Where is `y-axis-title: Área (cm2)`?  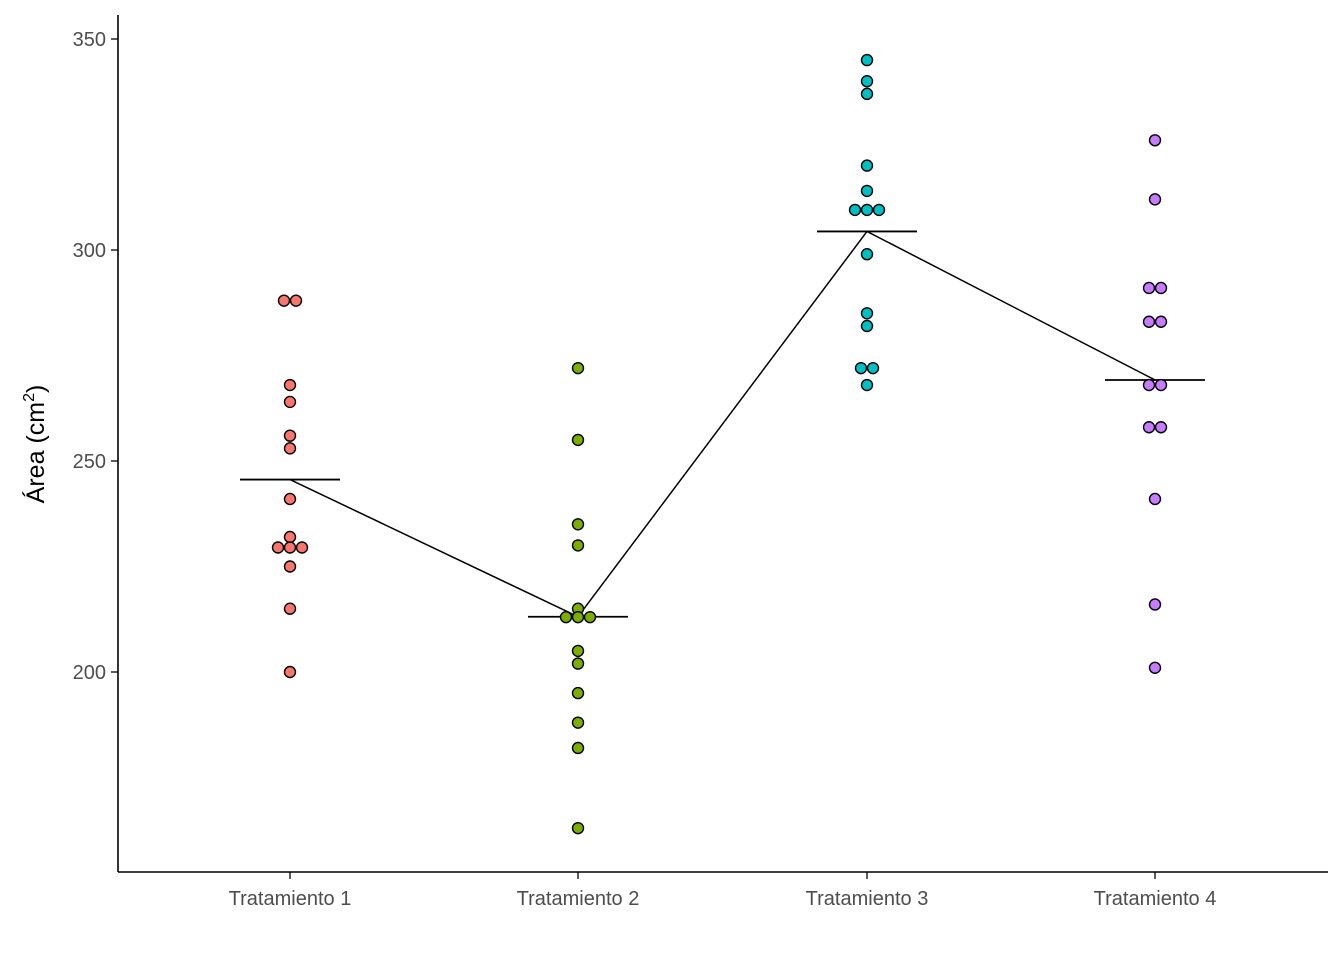 y-axis-title: Área (cm2) is located at coordinates (35, 444).